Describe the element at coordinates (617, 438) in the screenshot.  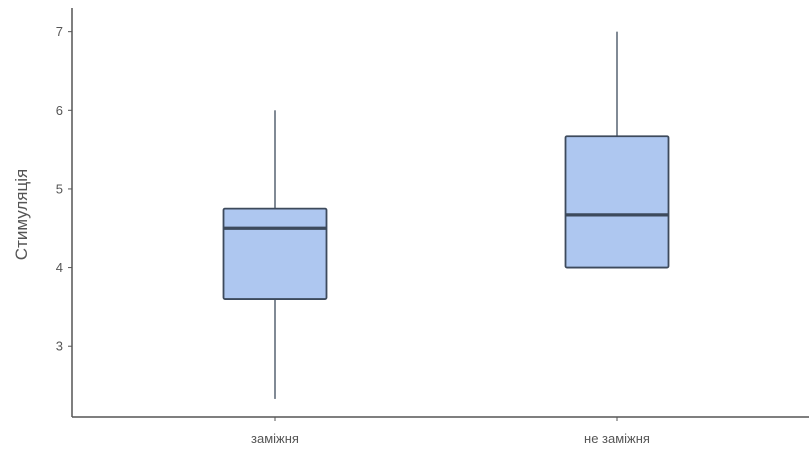
I see `x-tick-label: не заміжня` at that location.